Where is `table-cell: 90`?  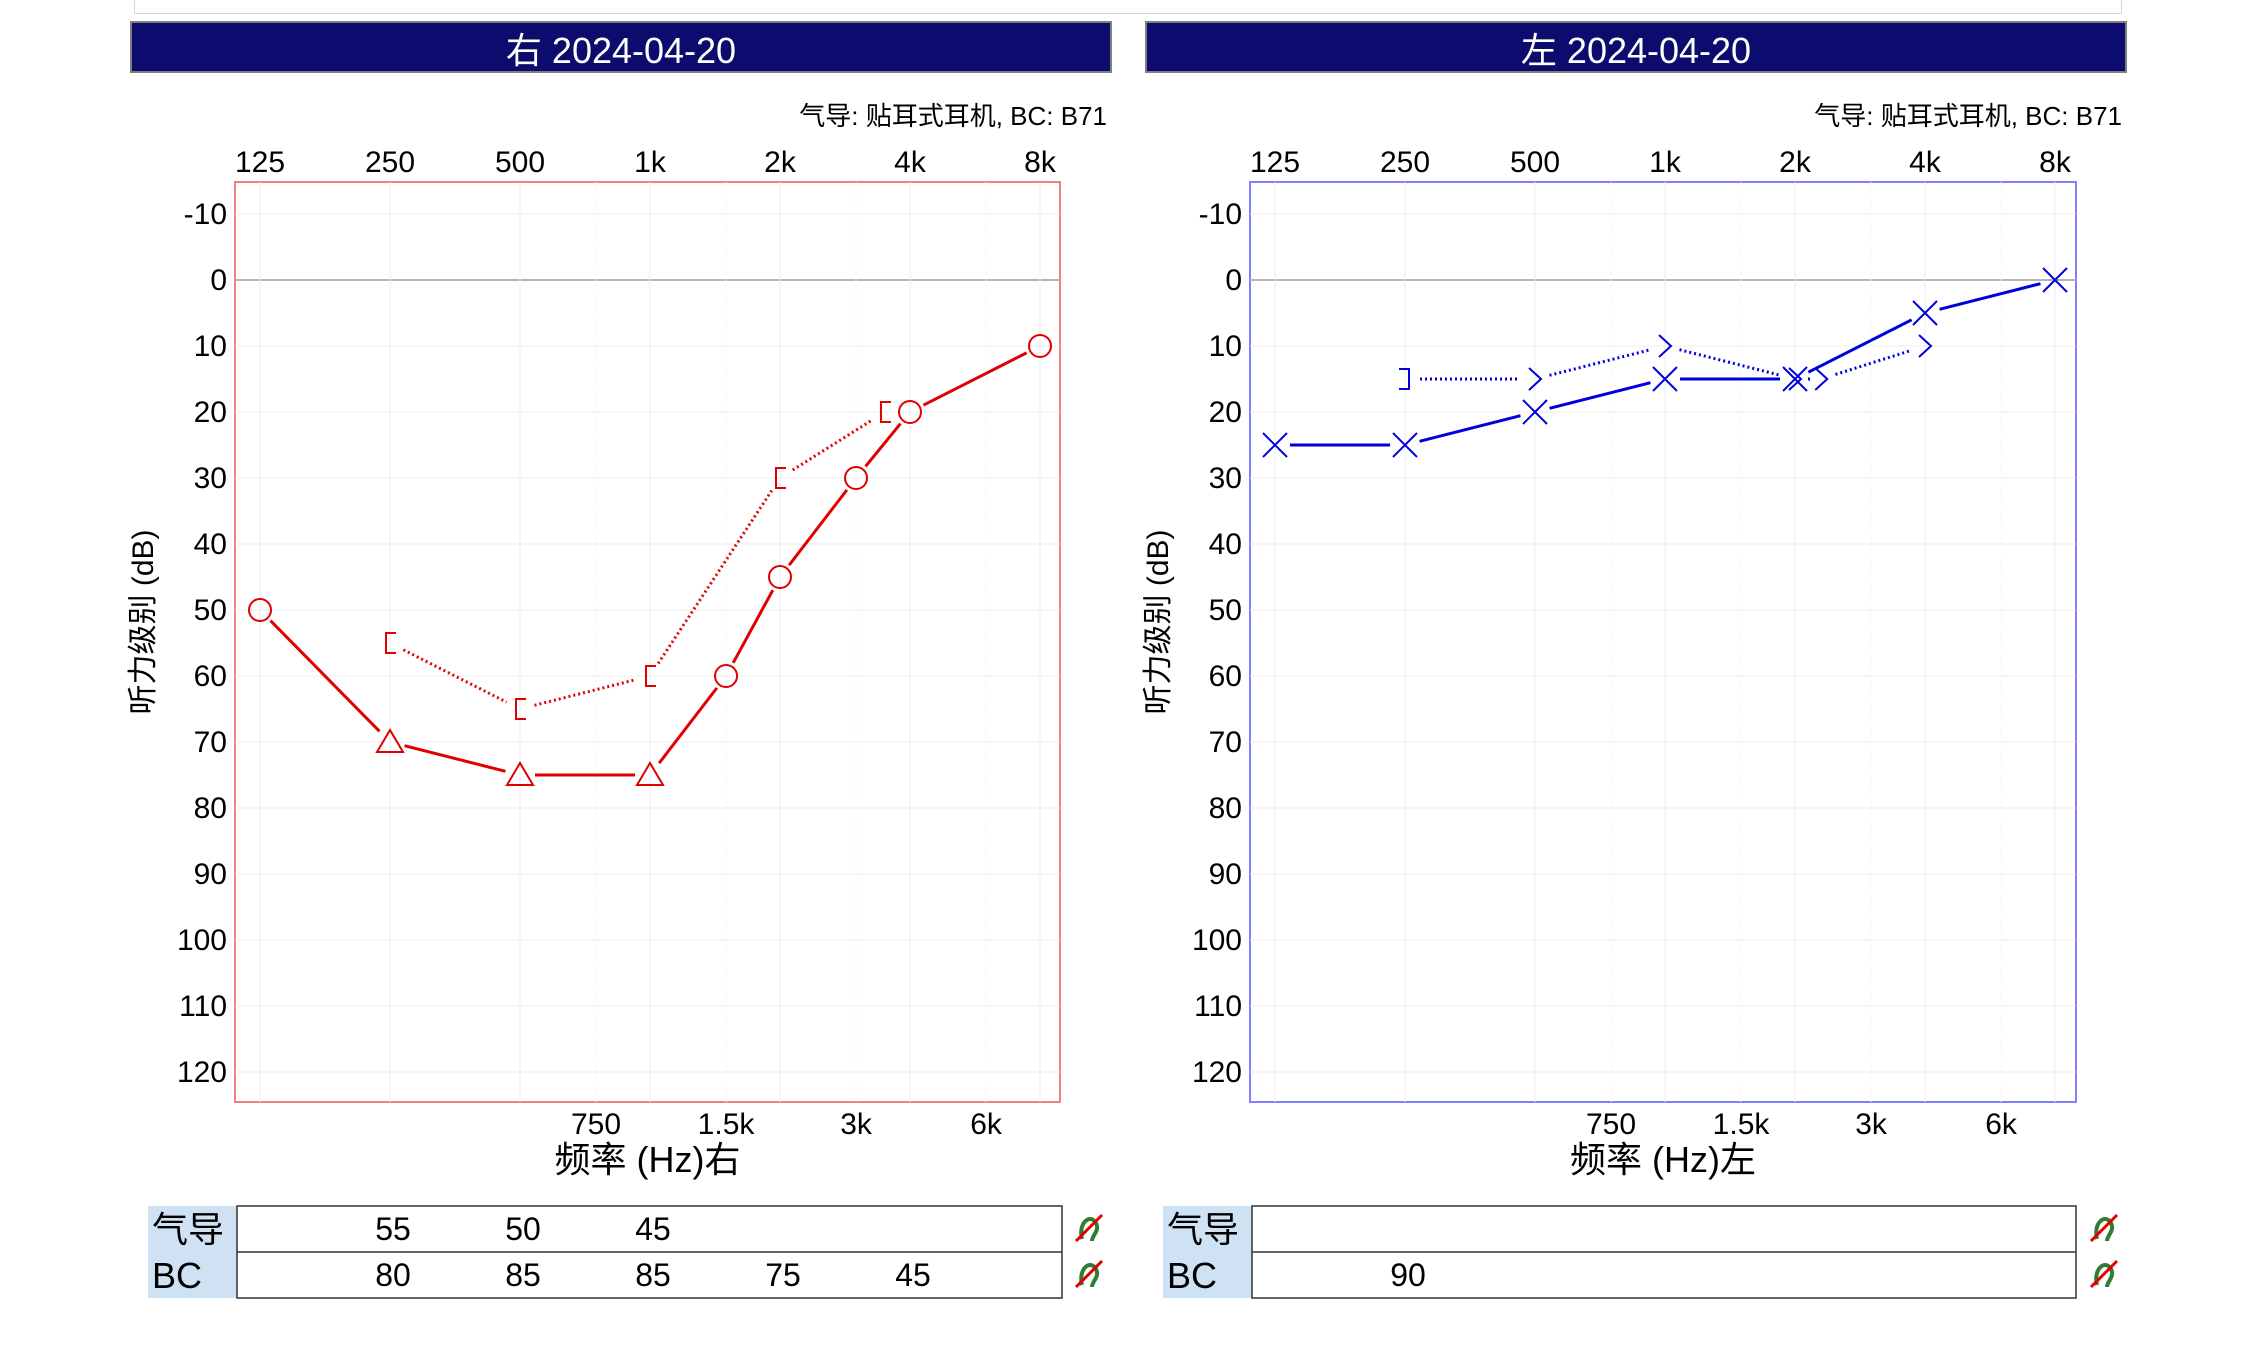
table-cell: 90 is located at coordinates (1408, 1275).